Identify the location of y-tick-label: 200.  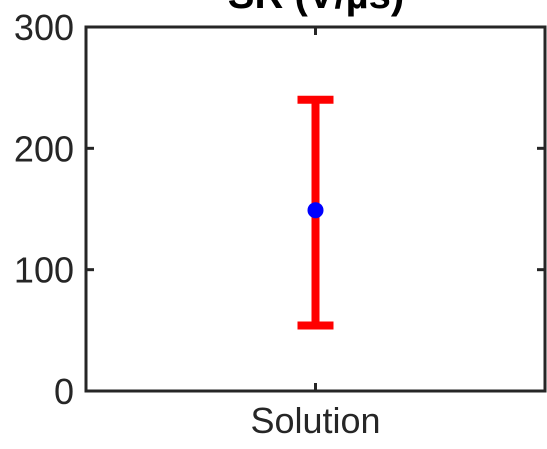
(44, 148).